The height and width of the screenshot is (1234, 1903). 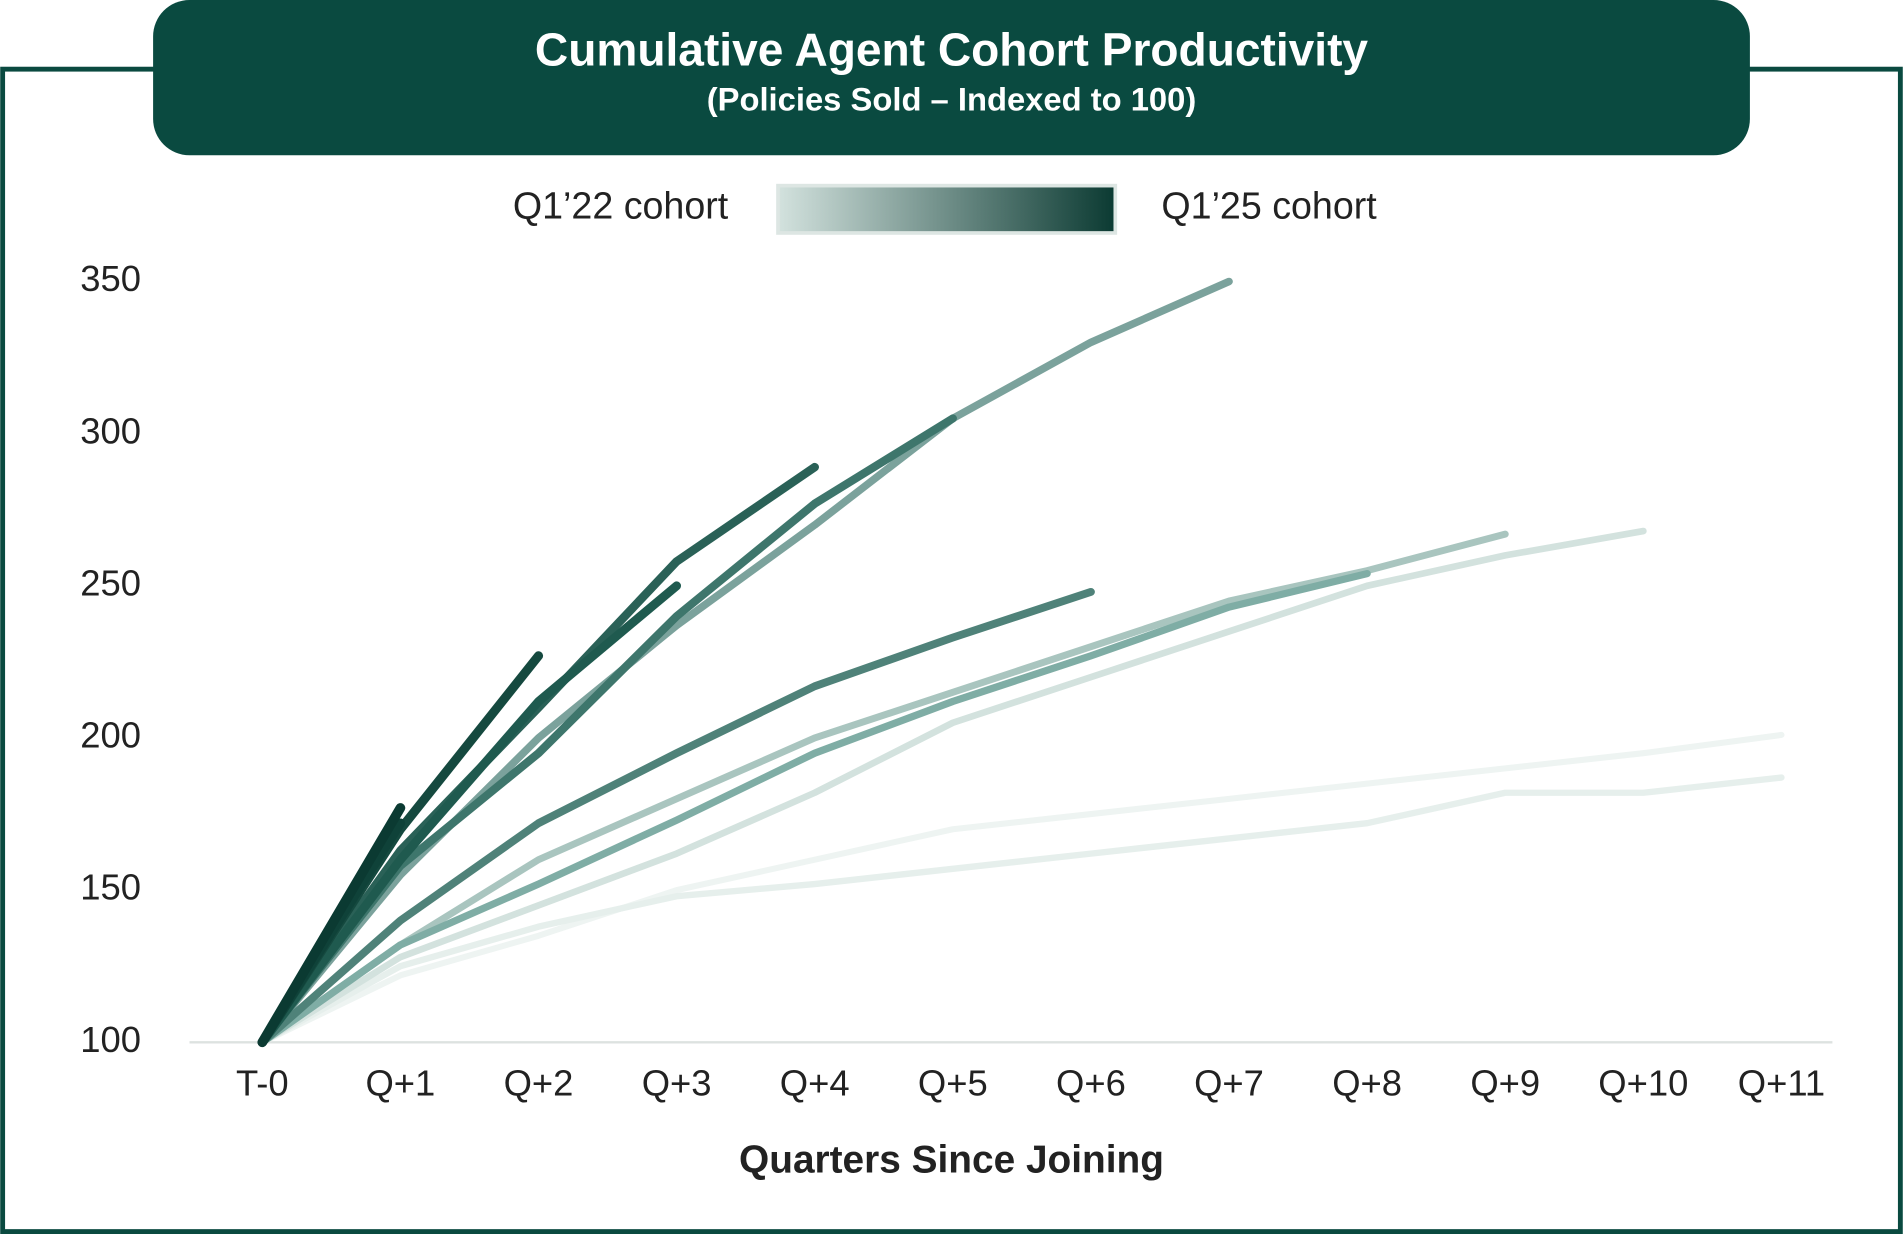 I want to click on x-tick-label: Q+3, so click(x=677, y=1083).